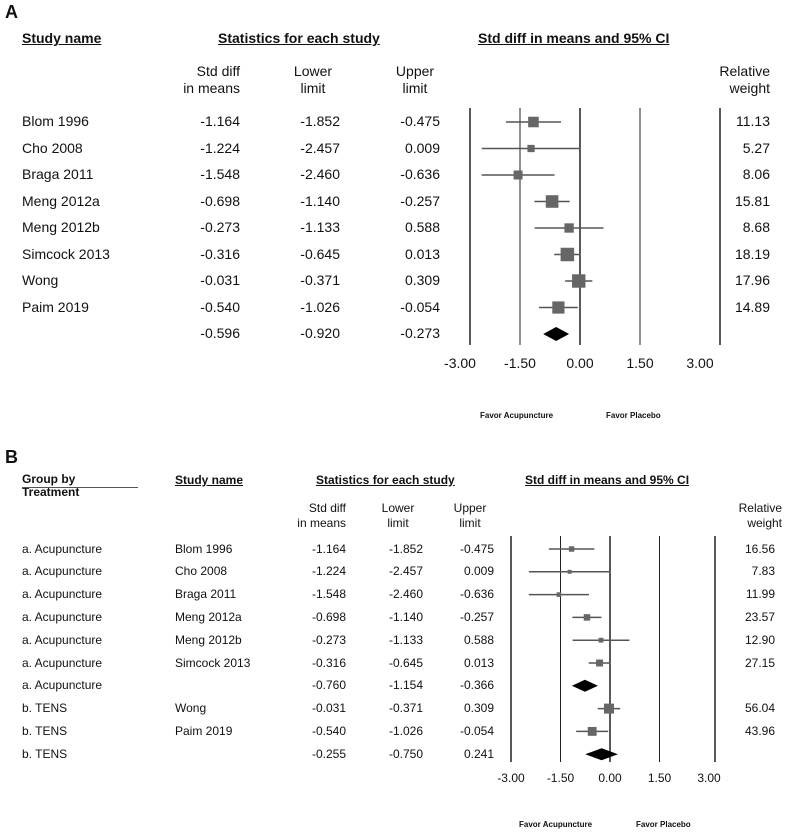  What do you see at coordinates (220, 147) in the screenshot?
I see `a-smd-cell: -1.224` at bounding box center [220, 147].